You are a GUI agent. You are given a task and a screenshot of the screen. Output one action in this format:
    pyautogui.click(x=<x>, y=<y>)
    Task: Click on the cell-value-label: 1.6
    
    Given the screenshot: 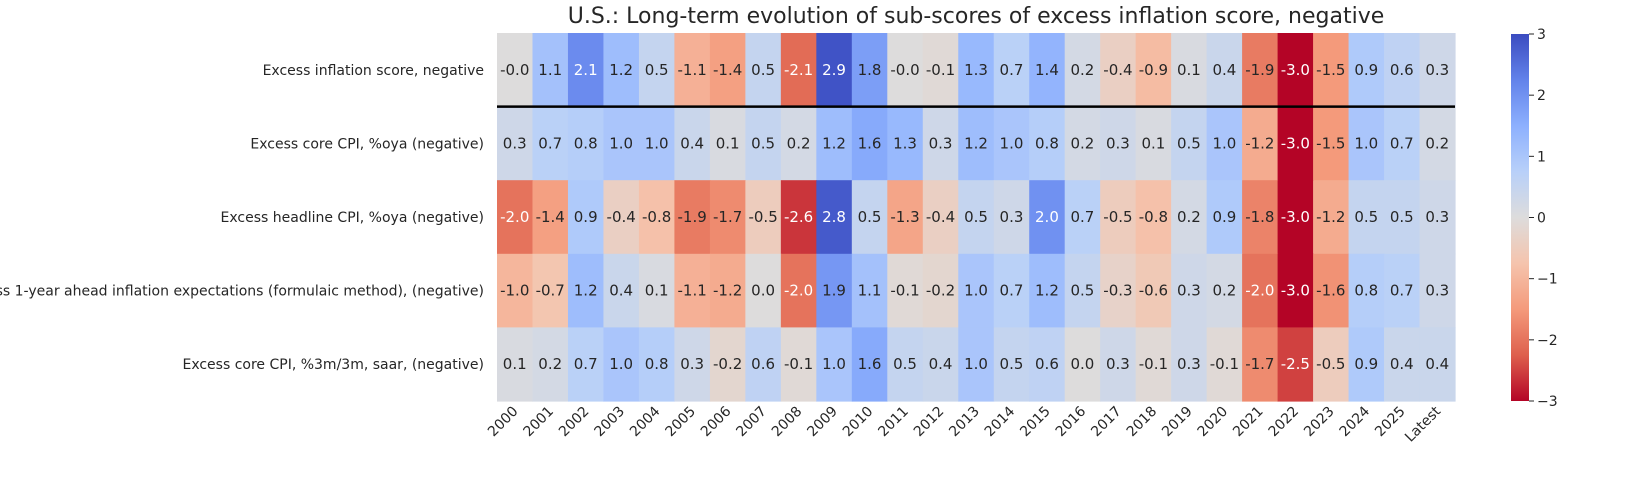 What is the action you would take?
    pyautogui.click(x=870, y=364)
    